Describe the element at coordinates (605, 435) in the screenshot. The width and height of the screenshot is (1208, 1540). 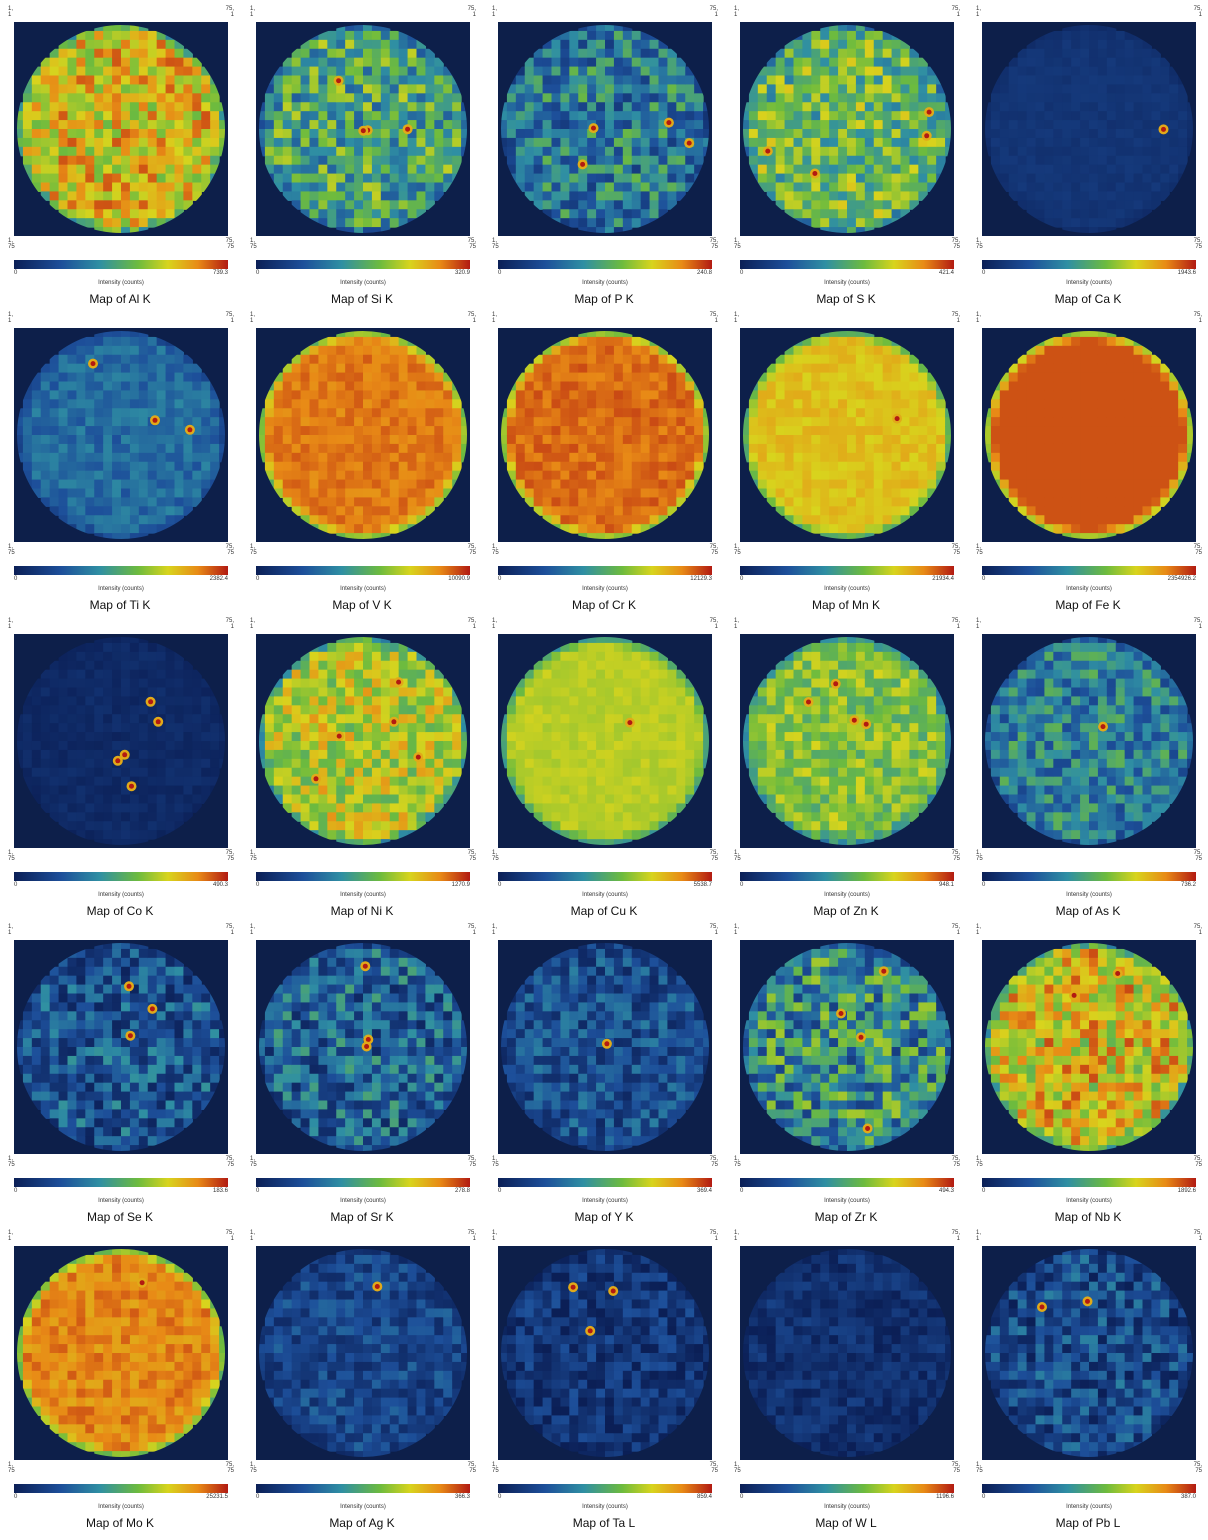
I see `map-outside-mask` at that location.